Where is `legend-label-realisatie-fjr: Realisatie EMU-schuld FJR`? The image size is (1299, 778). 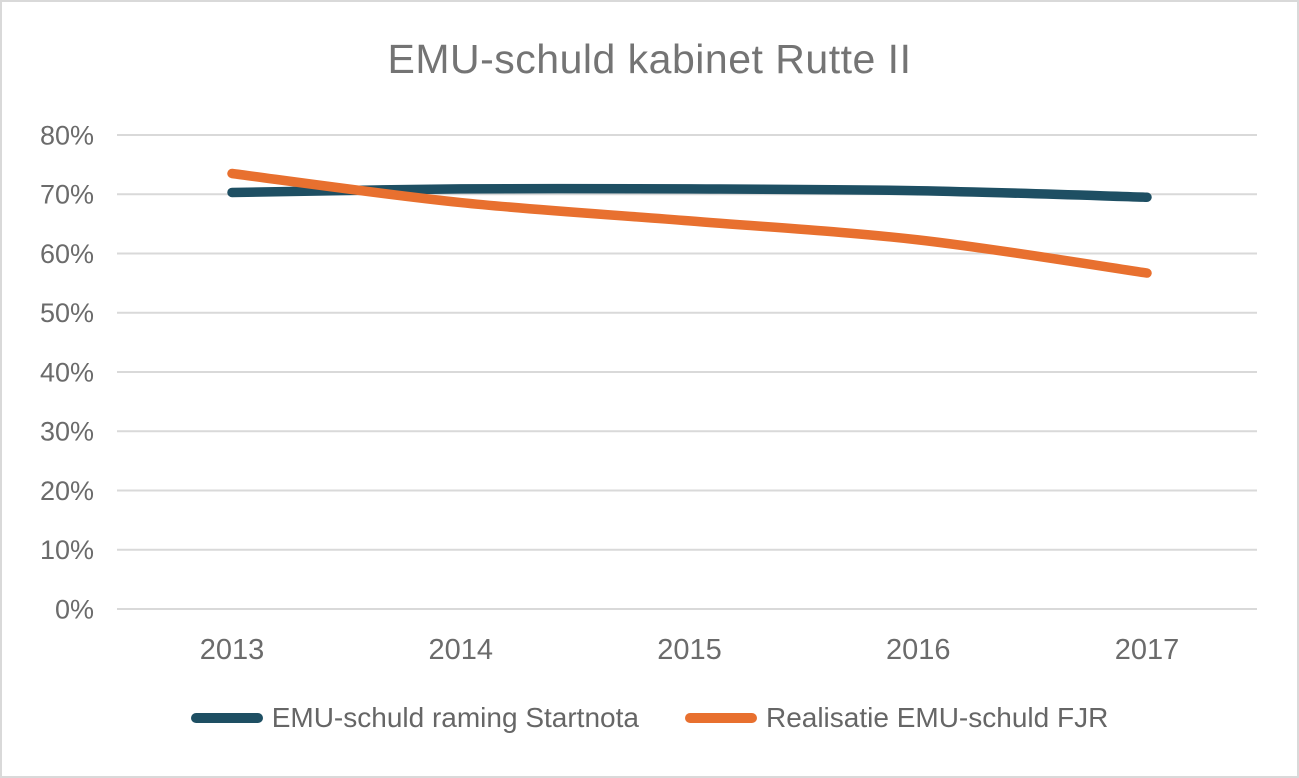
legend-label-realisatie-fjr: Realisatie EMU-schuld FJR is located at coordinates (937, 717).